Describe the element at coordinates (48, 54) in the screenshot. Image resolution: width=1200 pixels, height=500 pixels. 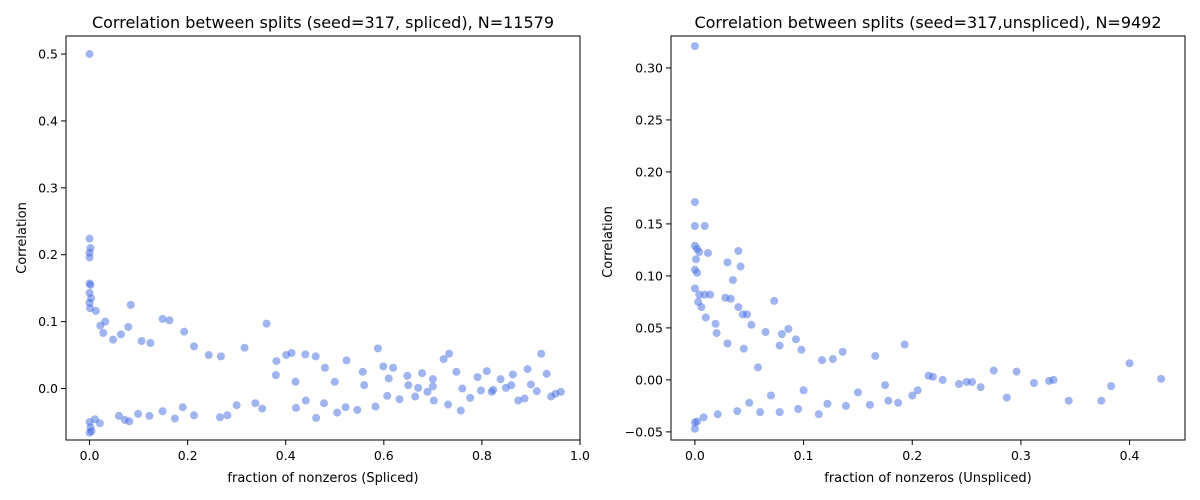
I see `spliced-y-tick-label: 0.5` at that location.